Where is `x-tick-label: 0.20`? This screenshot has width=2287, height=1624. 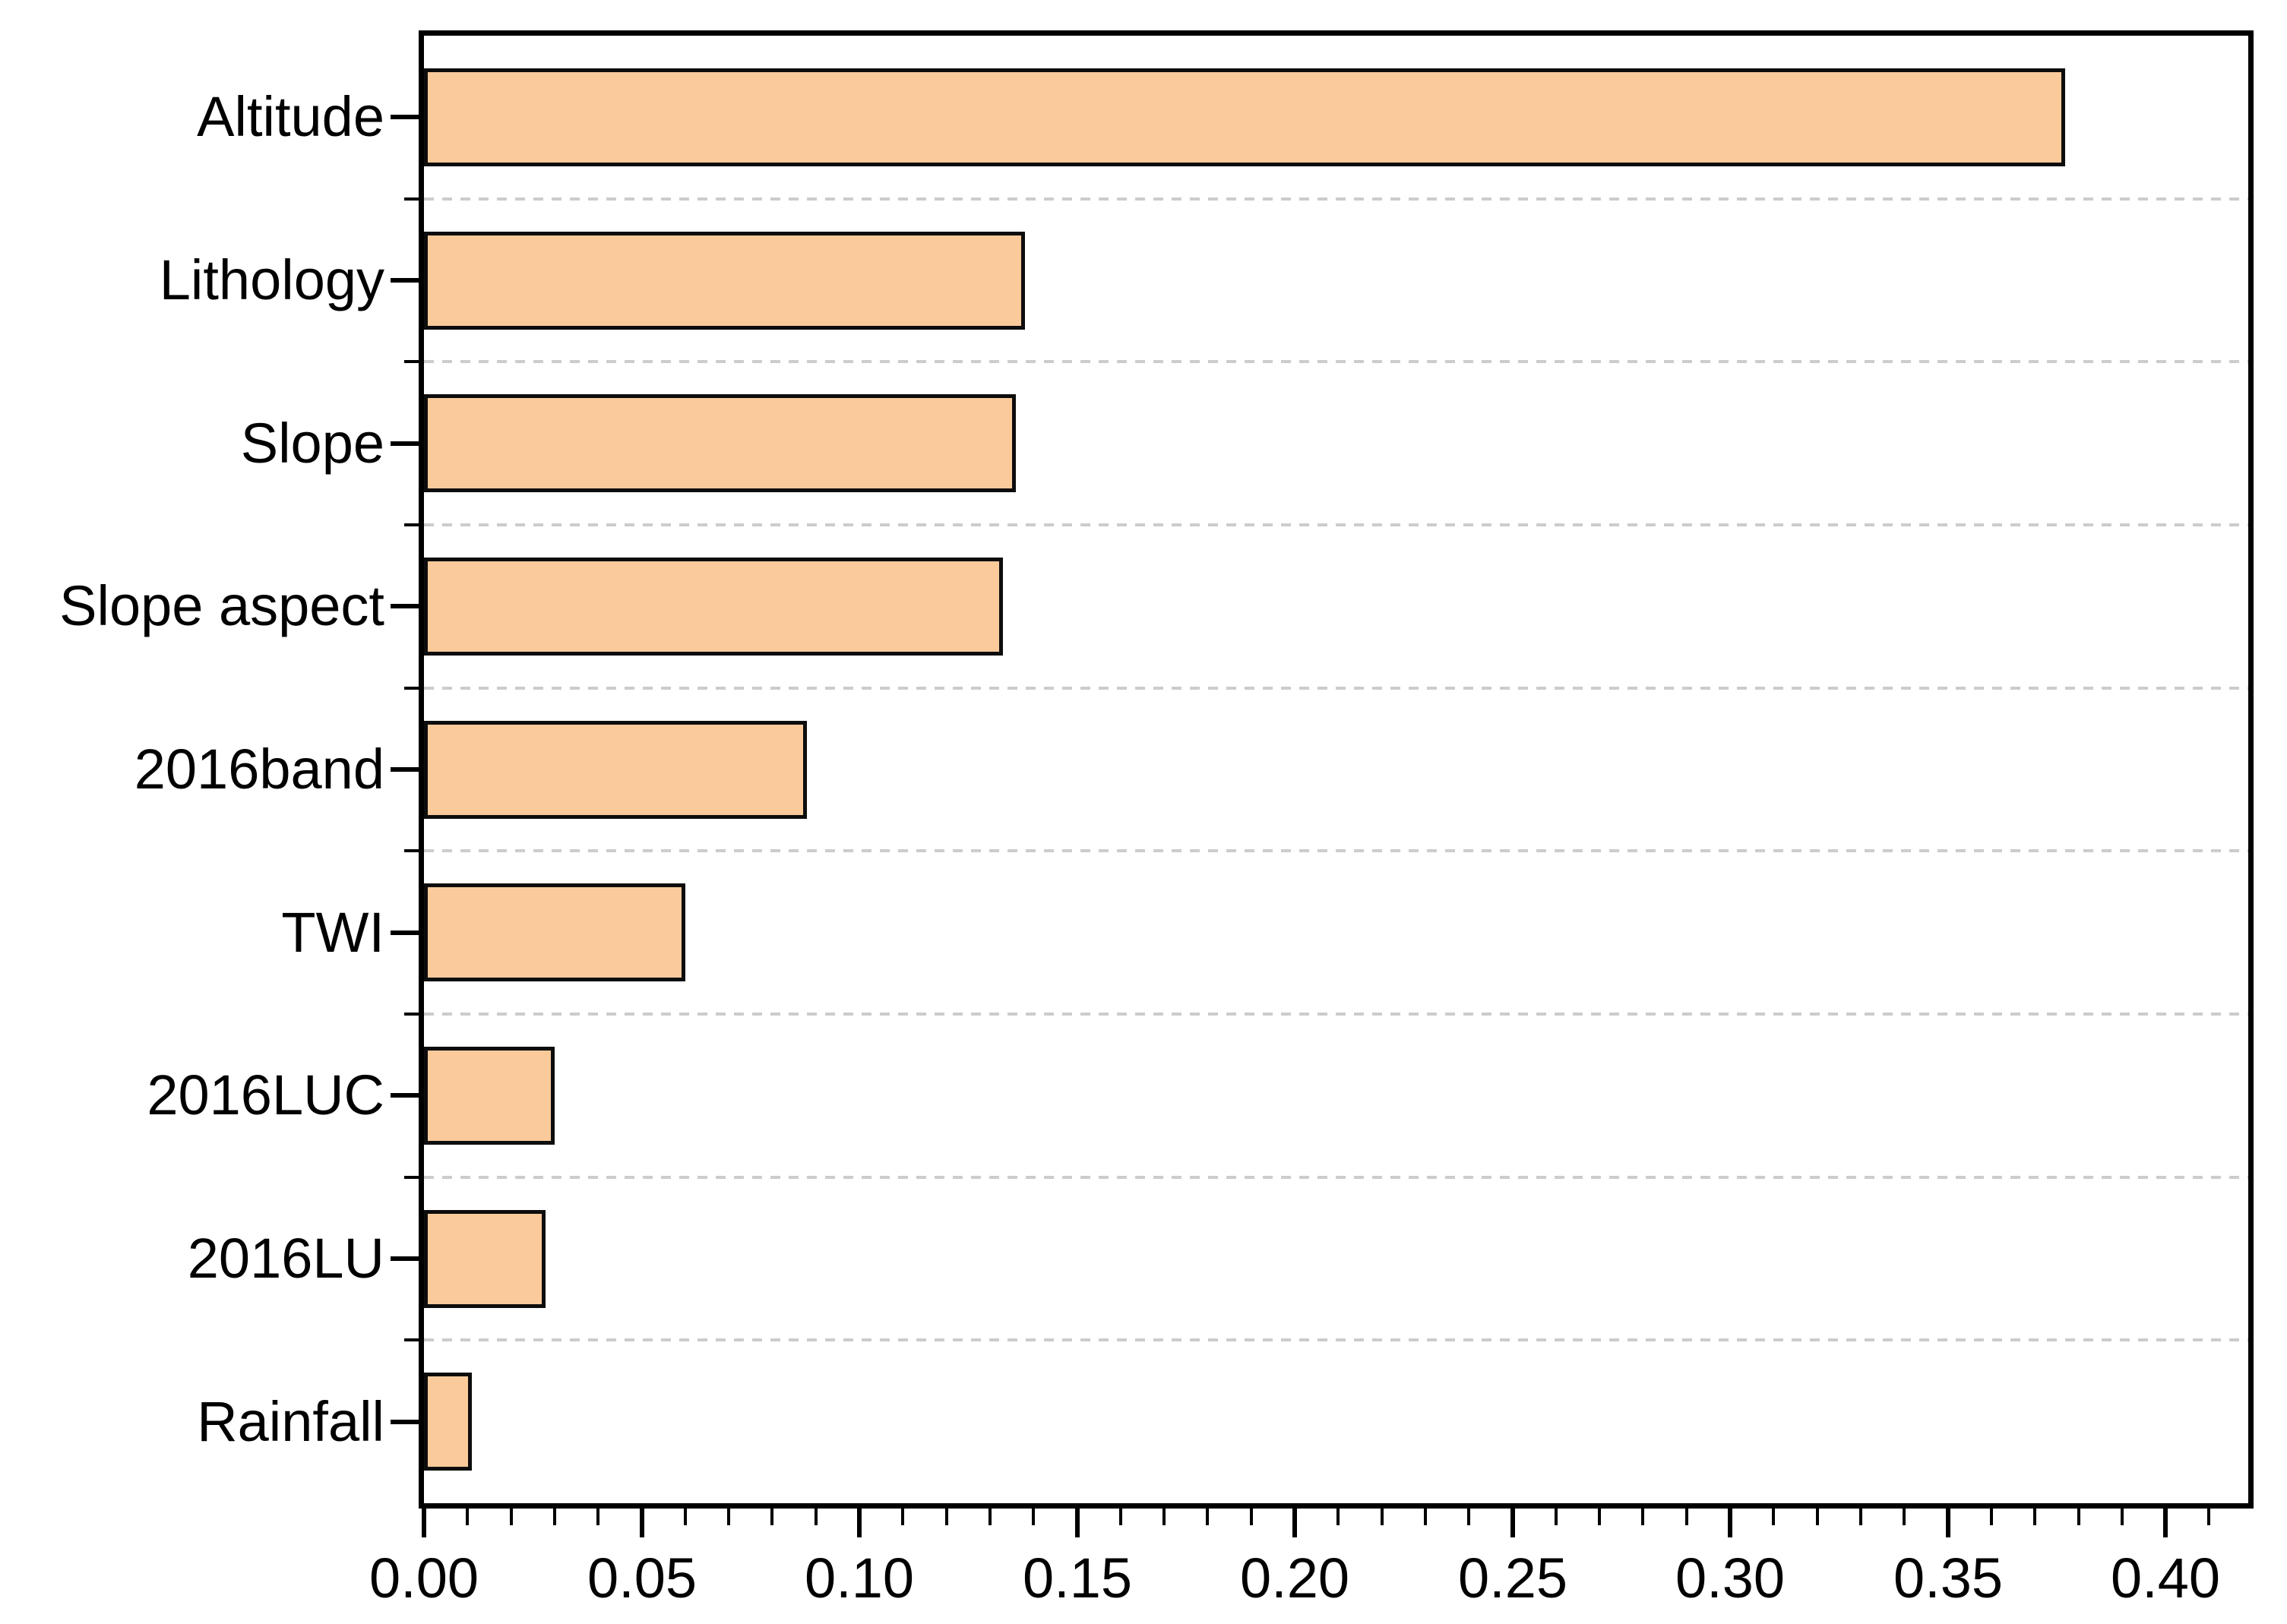
x-tick-label: 0.20 is located at coordinates (1294, 1578).